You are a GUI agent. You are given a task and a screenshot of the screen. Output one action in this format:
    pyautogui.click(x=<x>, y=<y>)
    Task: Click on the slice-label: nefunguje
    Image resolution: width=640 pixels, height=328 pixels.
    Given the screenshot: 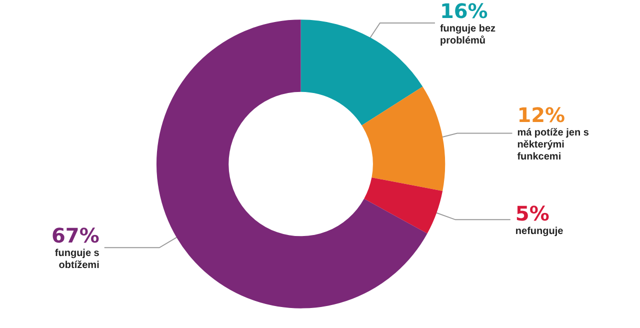 What is the action you would take?
    pyautogui.click(x=539, y=232)
    